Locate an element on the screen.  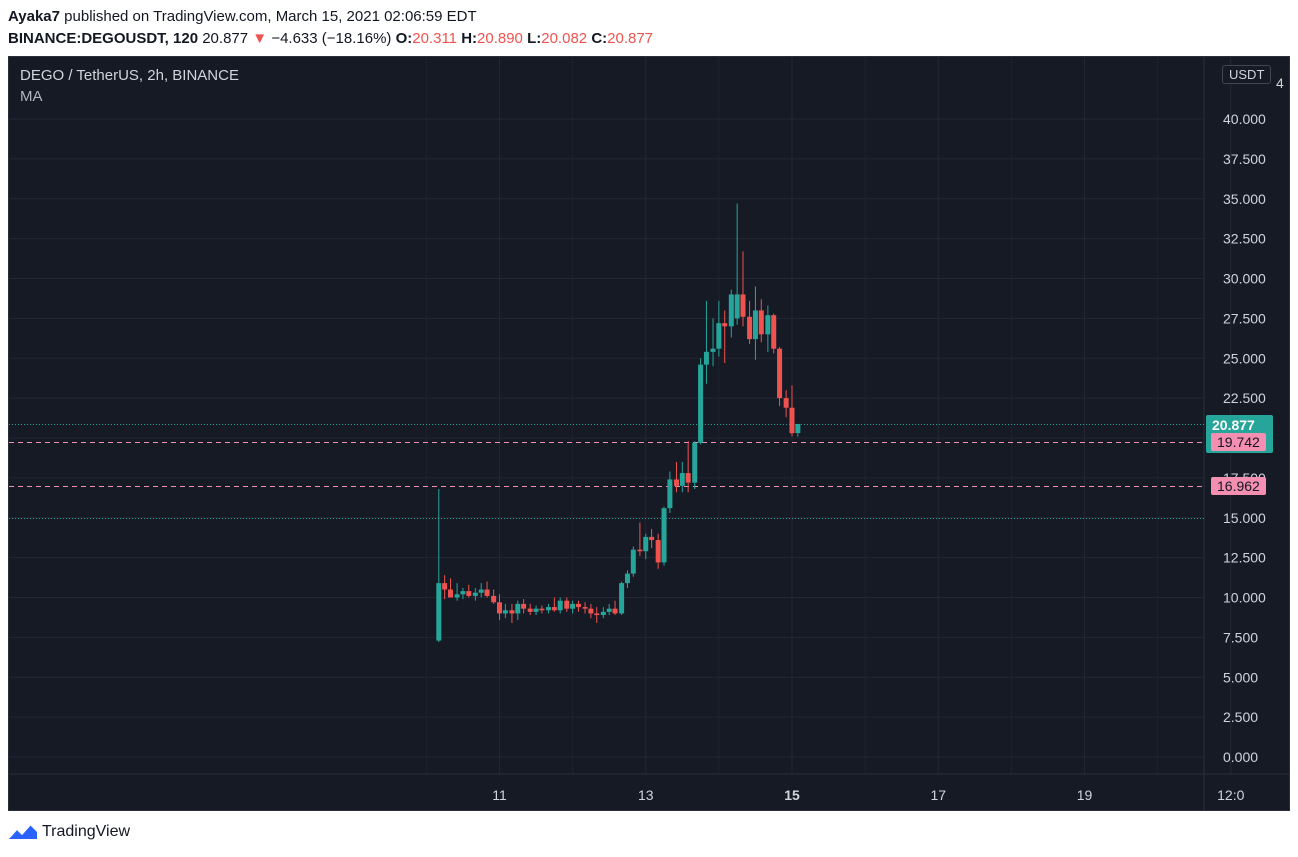
price-change: −4.633 (−18.16%) is located at coordinates (331, 38).